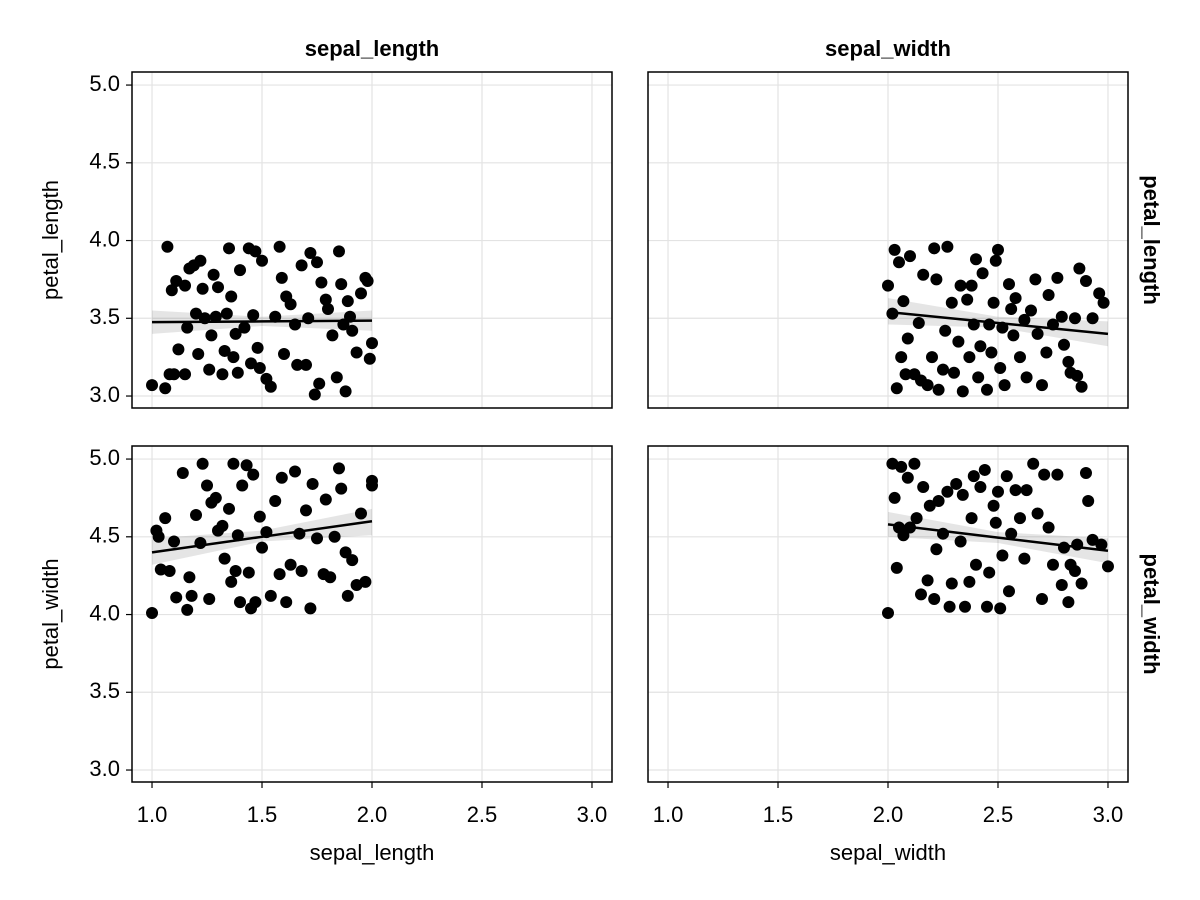 This screenshot has height=900, width=1200. Describe the element at coordinates (104, 690) in the screenshot. I see `y-tick-label: 3.5` at that location.